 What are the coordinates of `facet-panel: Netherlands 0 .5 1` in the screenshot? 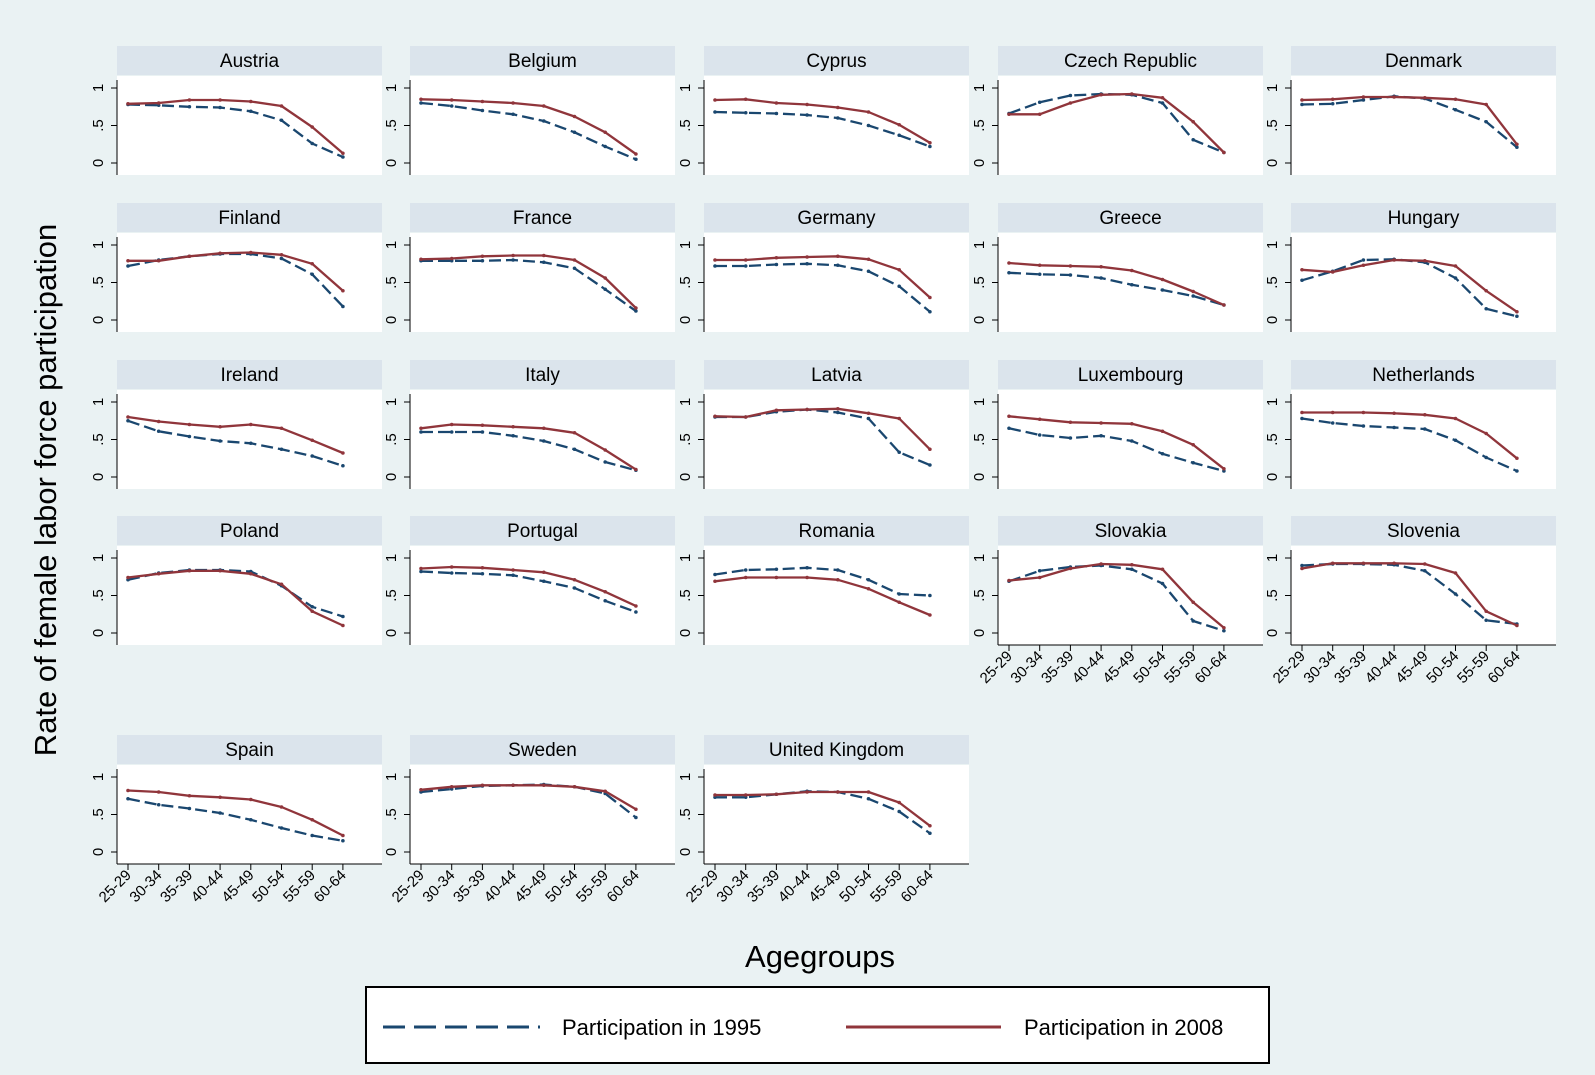 It's located at (1410, 424).